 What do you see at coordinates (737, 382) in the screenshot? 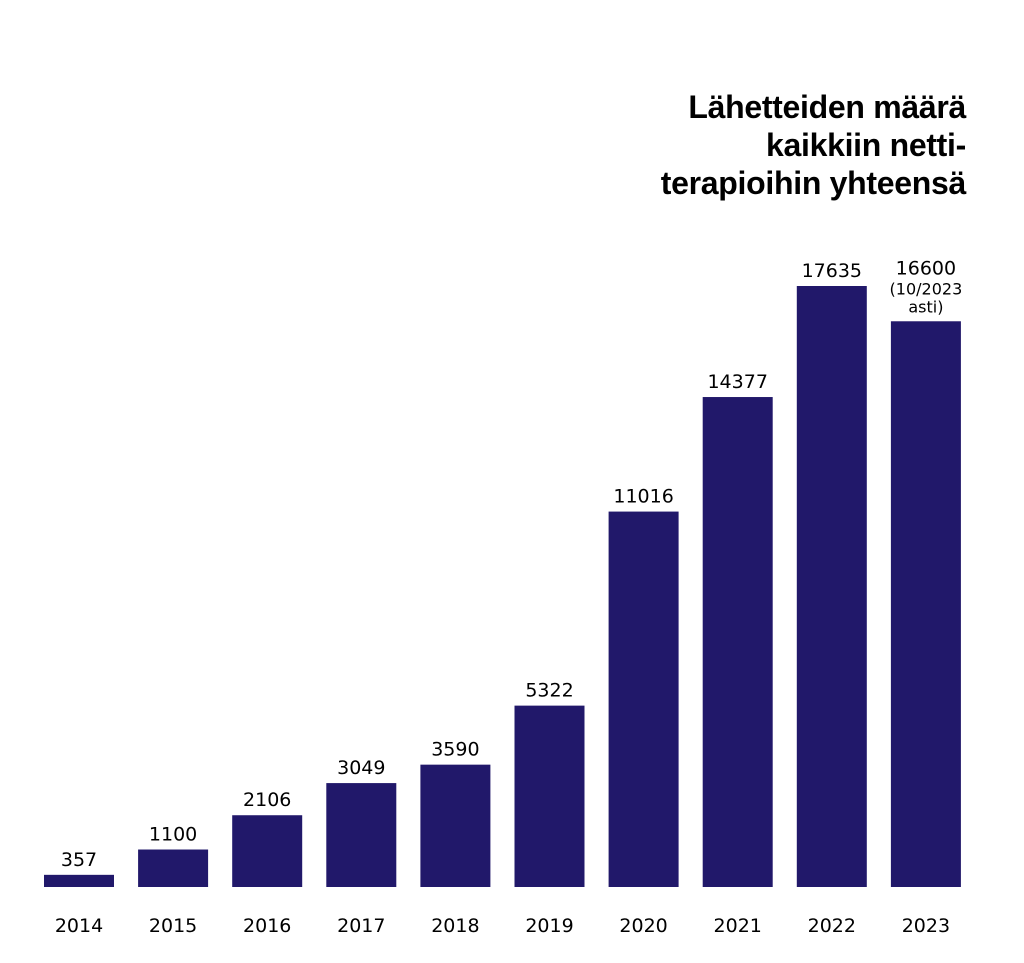
I see `bar-value-label: 14377` at bounding box center [737, 382].